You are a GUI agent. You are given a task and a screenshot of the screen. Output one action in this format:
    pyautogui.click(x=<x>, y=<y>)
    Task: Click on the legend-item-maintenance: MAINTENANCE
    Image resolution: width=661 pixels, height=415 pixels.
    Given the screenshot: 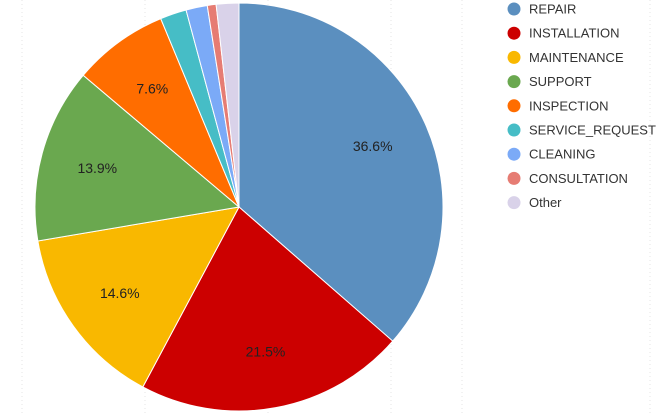 What is the action you would take?
    pyautogui.click(x=565, y=57)
    